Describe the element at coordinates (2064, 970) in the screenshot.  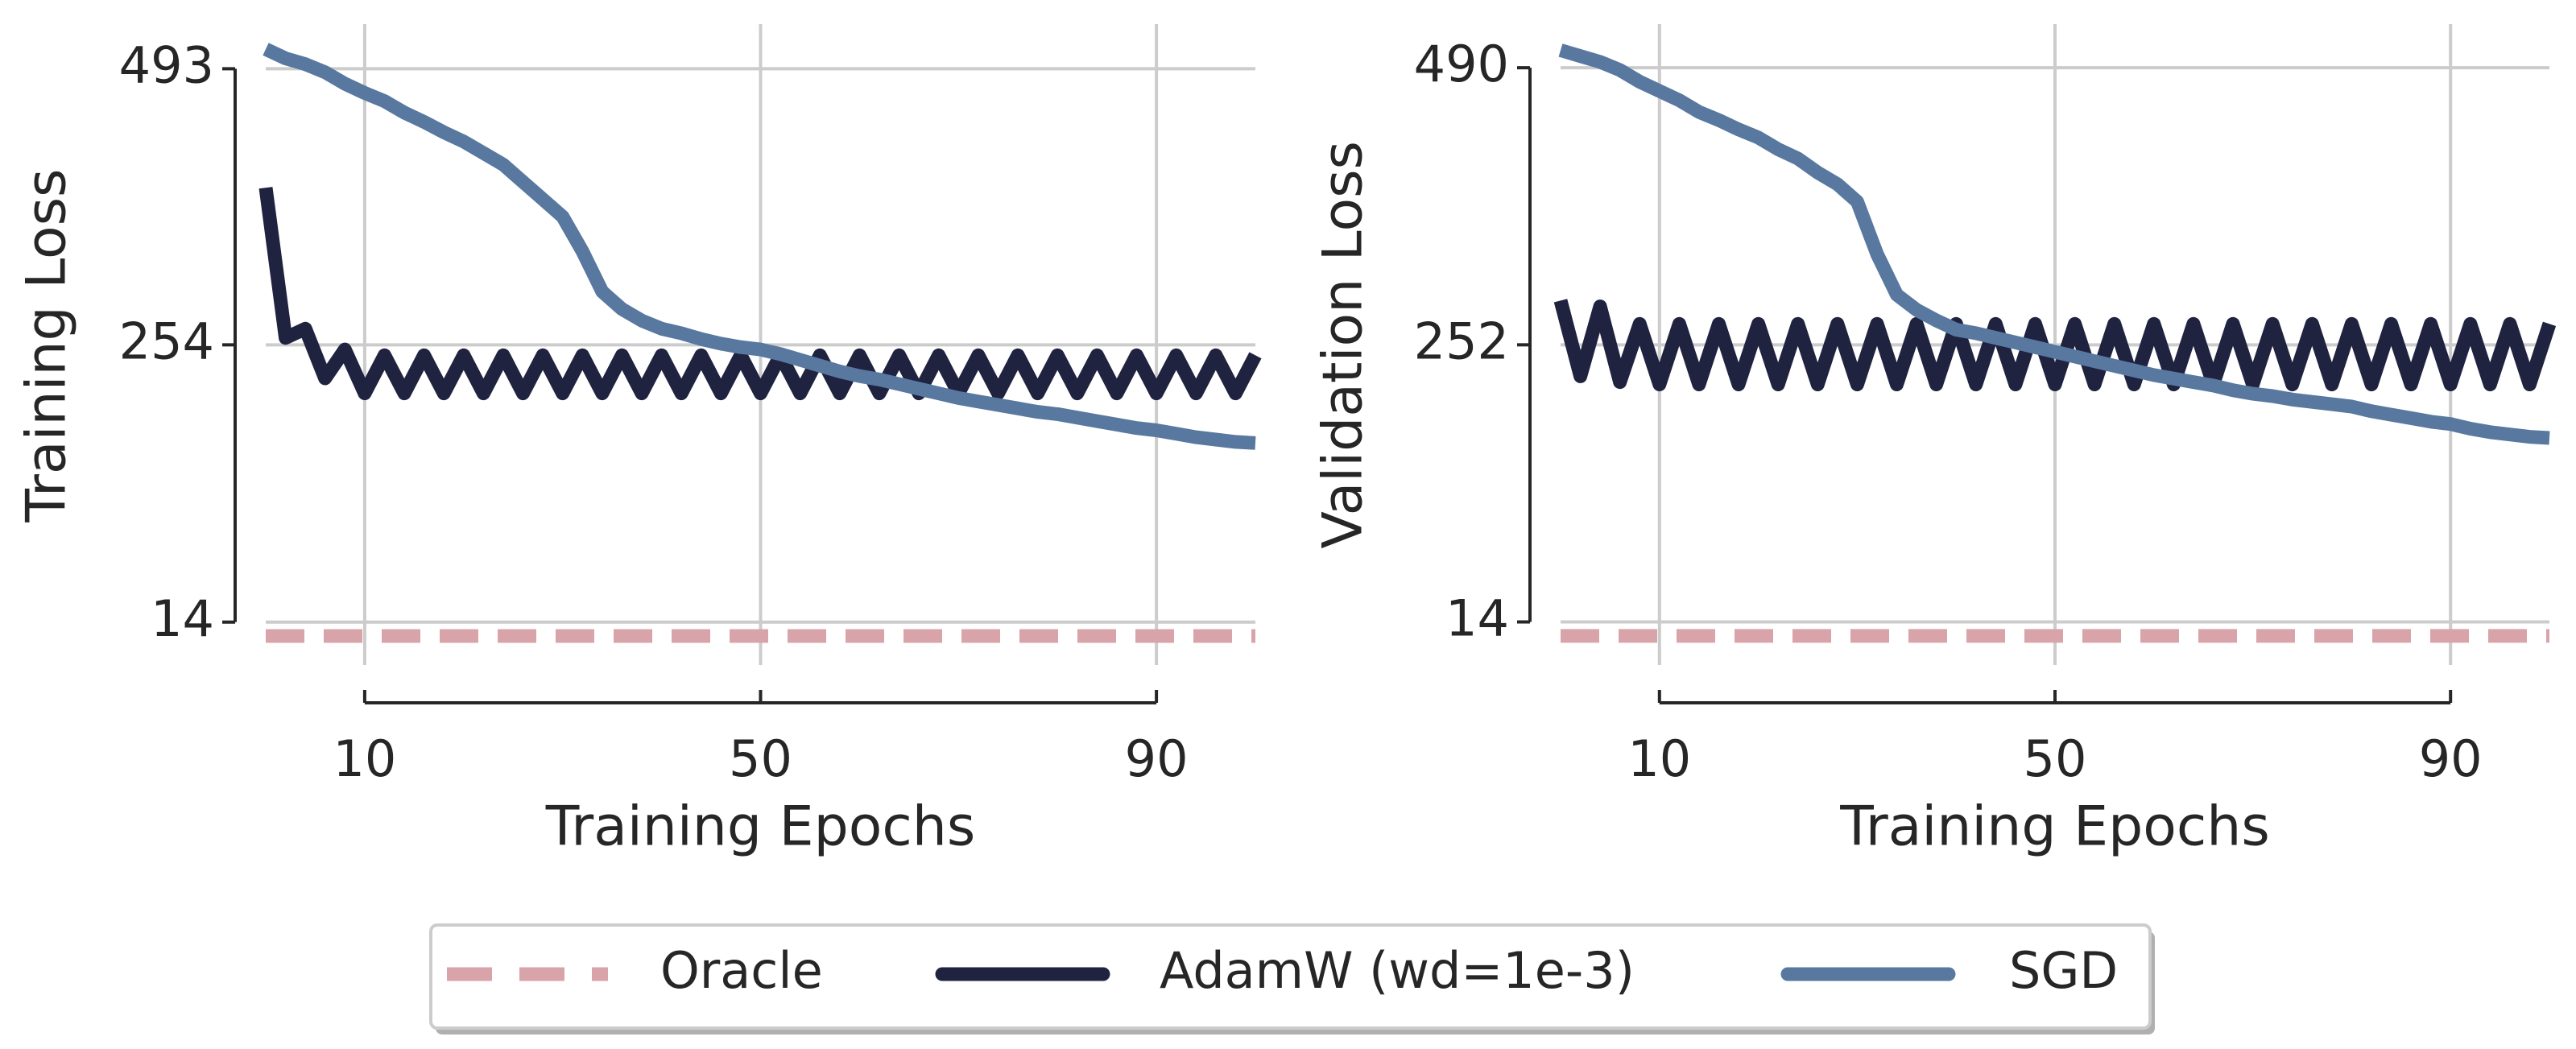
I see `legend-label: SGD` at that location.